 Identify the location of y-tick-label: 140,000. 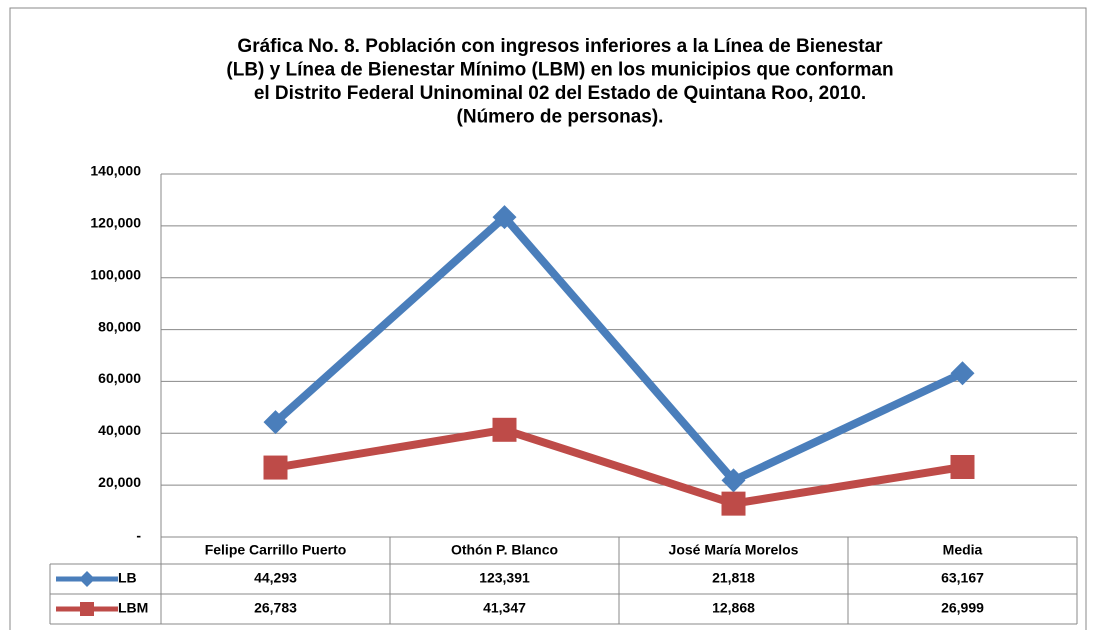
(115, 171).